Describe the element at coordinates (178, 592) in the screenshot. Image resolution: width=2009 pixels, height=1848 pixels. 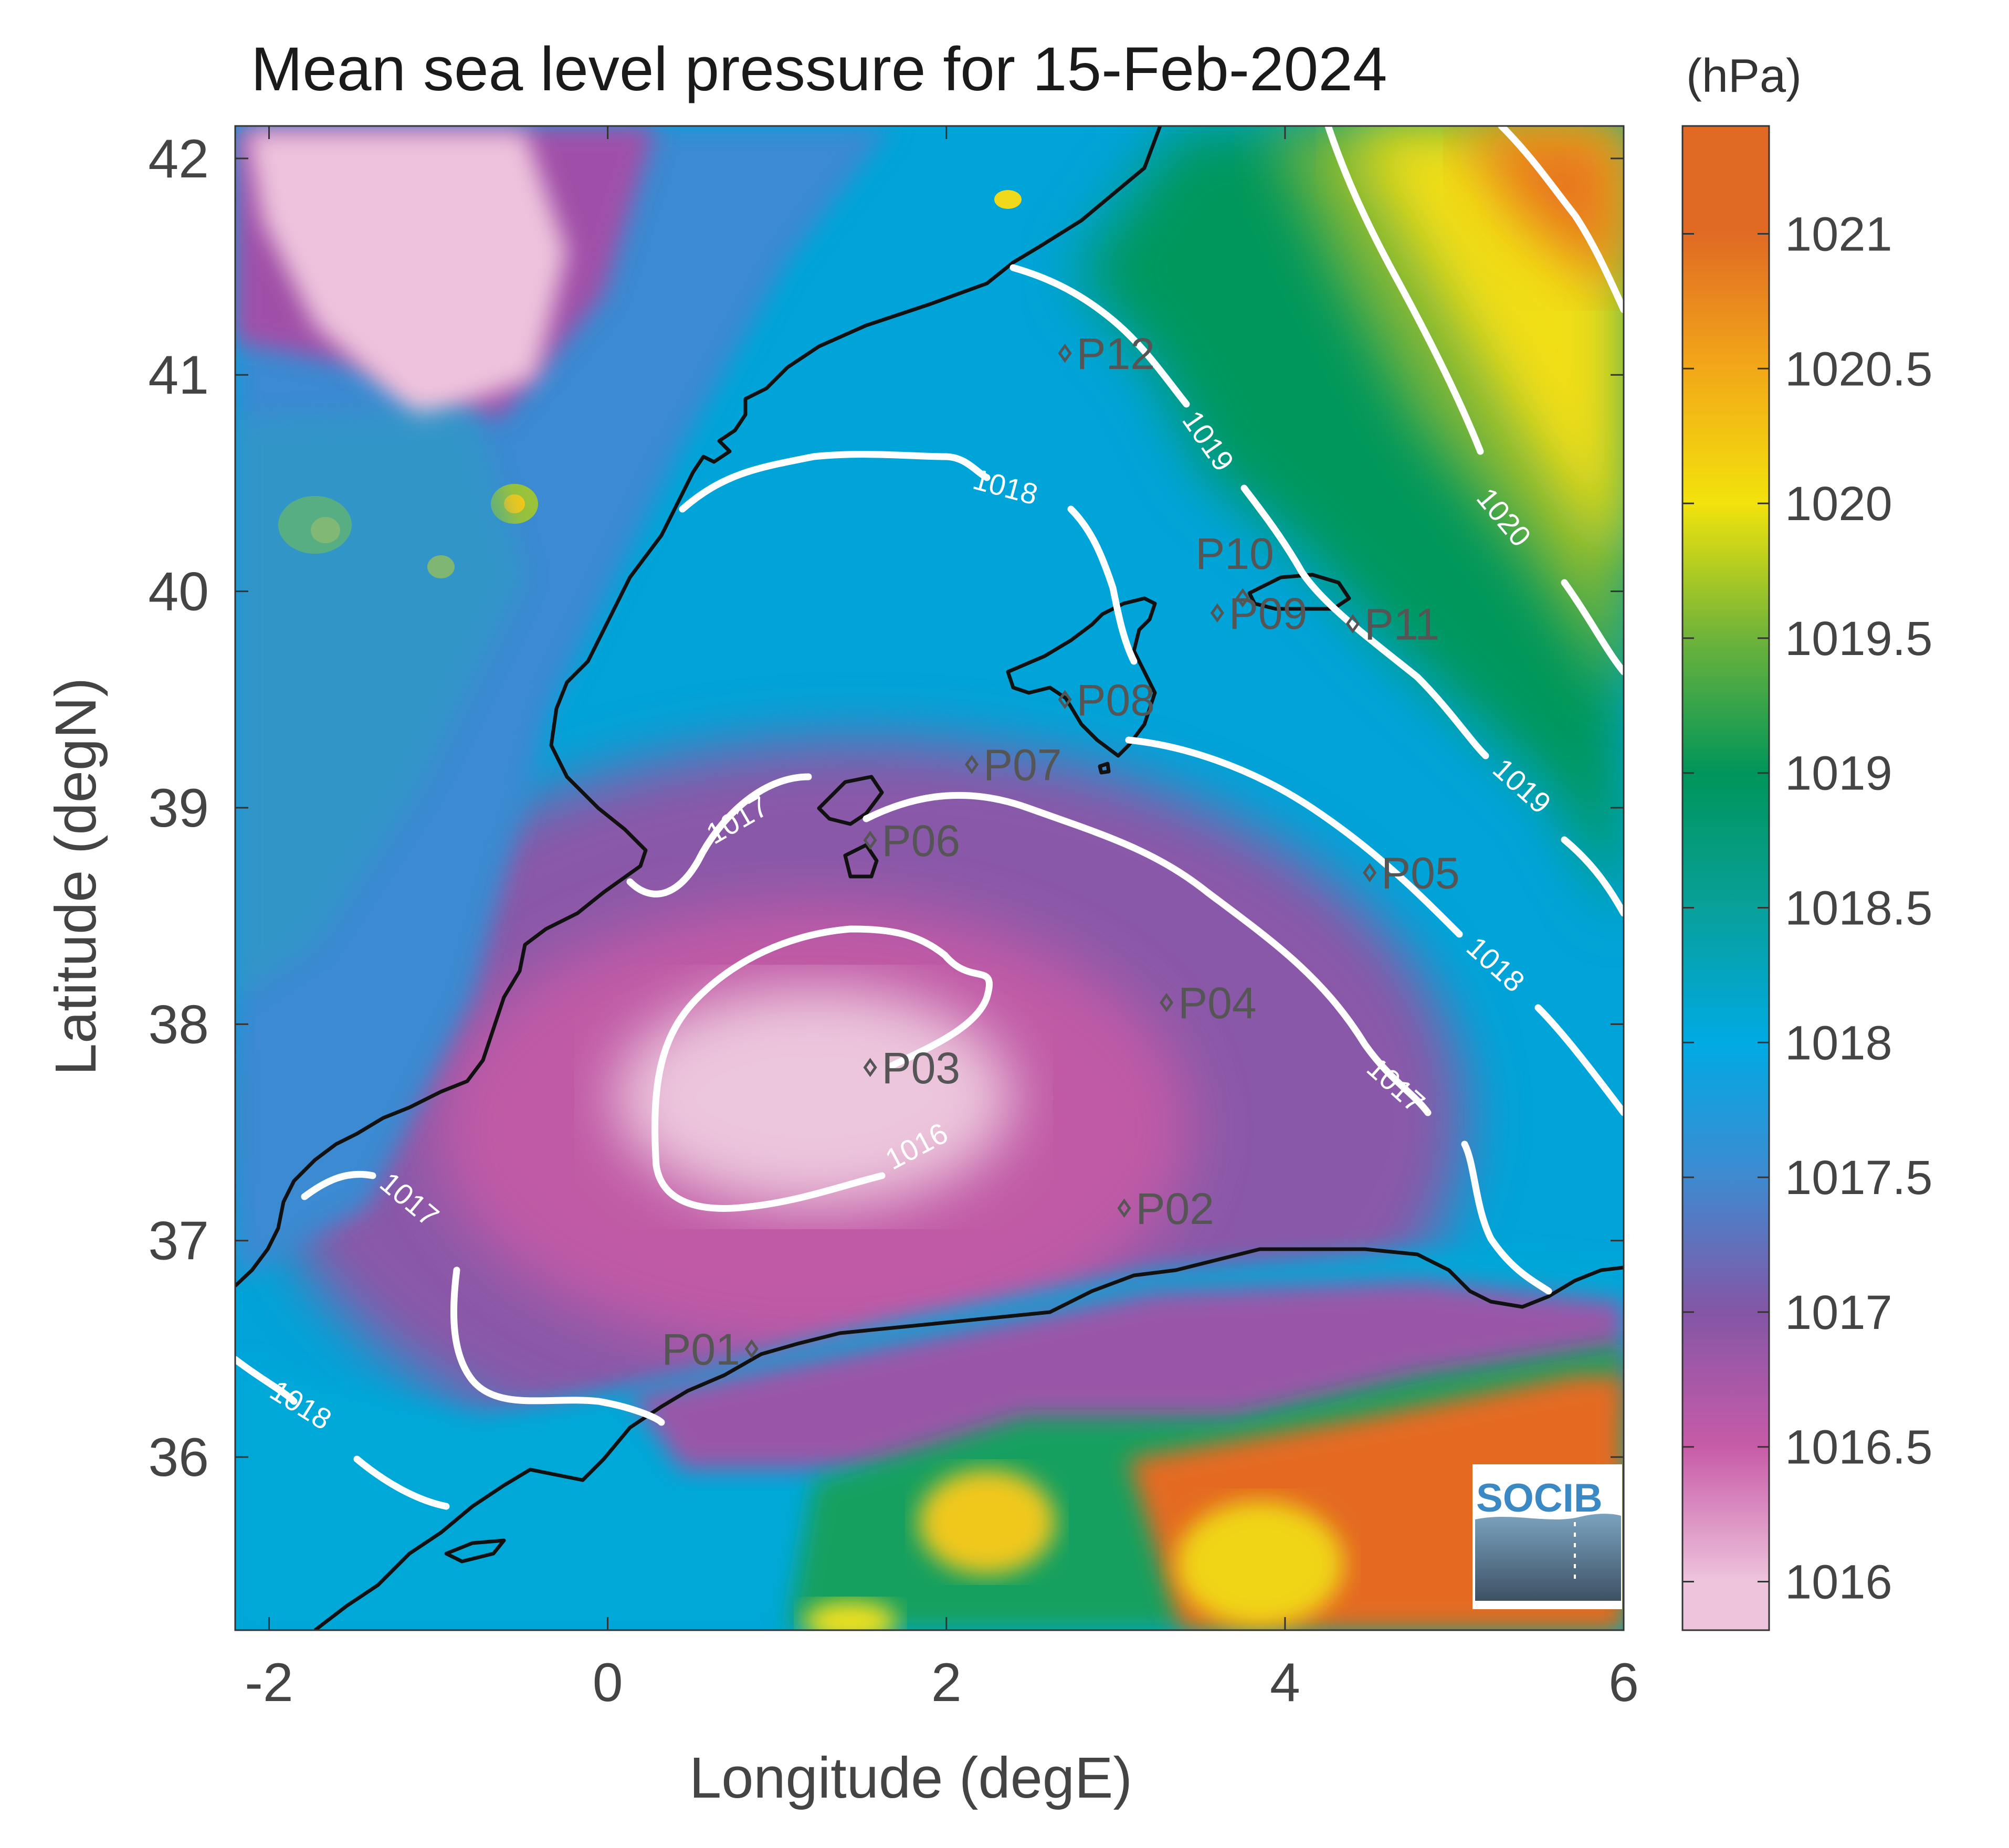
I see `y-tick-label: 40` at that location.